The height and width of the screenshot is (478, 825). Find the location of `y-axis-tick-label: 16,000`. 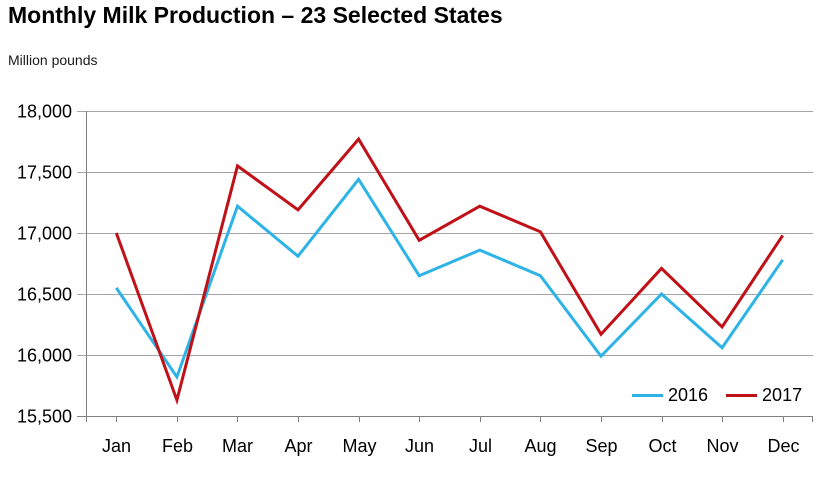

y-axis-tick-label: 16,000 is located at coordinates (44, 356).